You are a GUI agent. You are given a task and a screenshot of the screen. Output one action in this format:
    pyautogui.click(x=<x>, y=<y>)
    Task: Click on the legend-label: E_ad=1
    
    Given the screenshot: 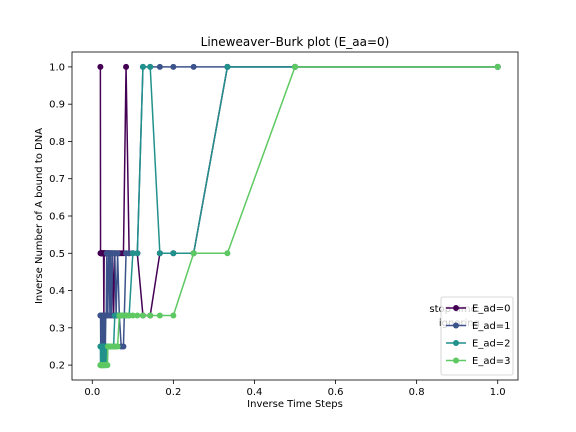 What is the action you would take?
    pyautogui.click(x=491, y=326)
    